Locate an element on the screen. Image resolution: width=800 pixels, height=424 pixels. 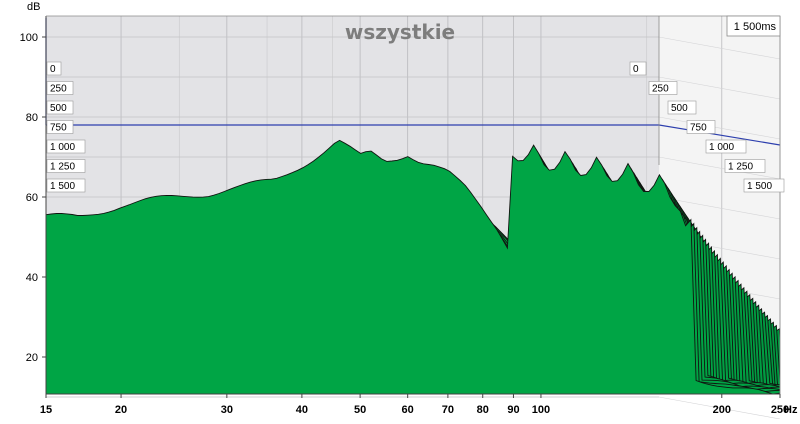
time-label-side: 1 000 is located at coordinates (721, 147).